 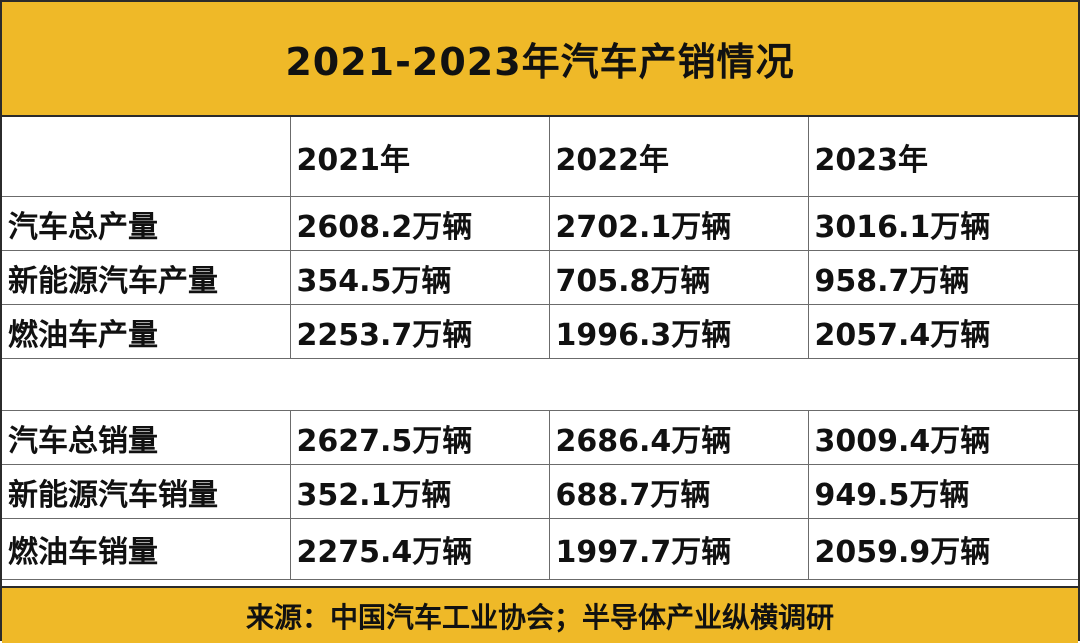 What do you see at coordinates (146, 223) in the screenshot?
I see `row-label: 汽车总产量` at bounding box center [146, 223].